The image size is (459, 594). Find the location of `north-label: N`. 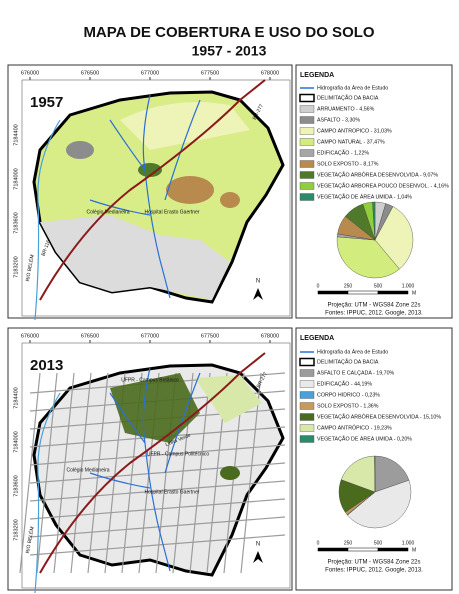

north-label: N is located at coordinates (258, 282).